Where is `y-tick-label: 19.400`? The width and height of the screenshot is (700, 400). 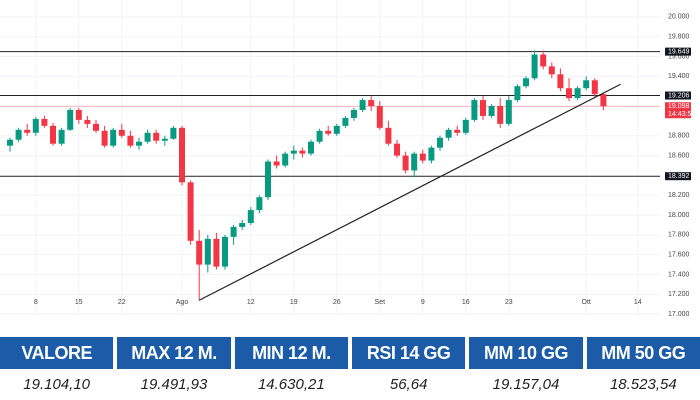
y-tick-label: 19.400 is located at coordinates (679, 76).